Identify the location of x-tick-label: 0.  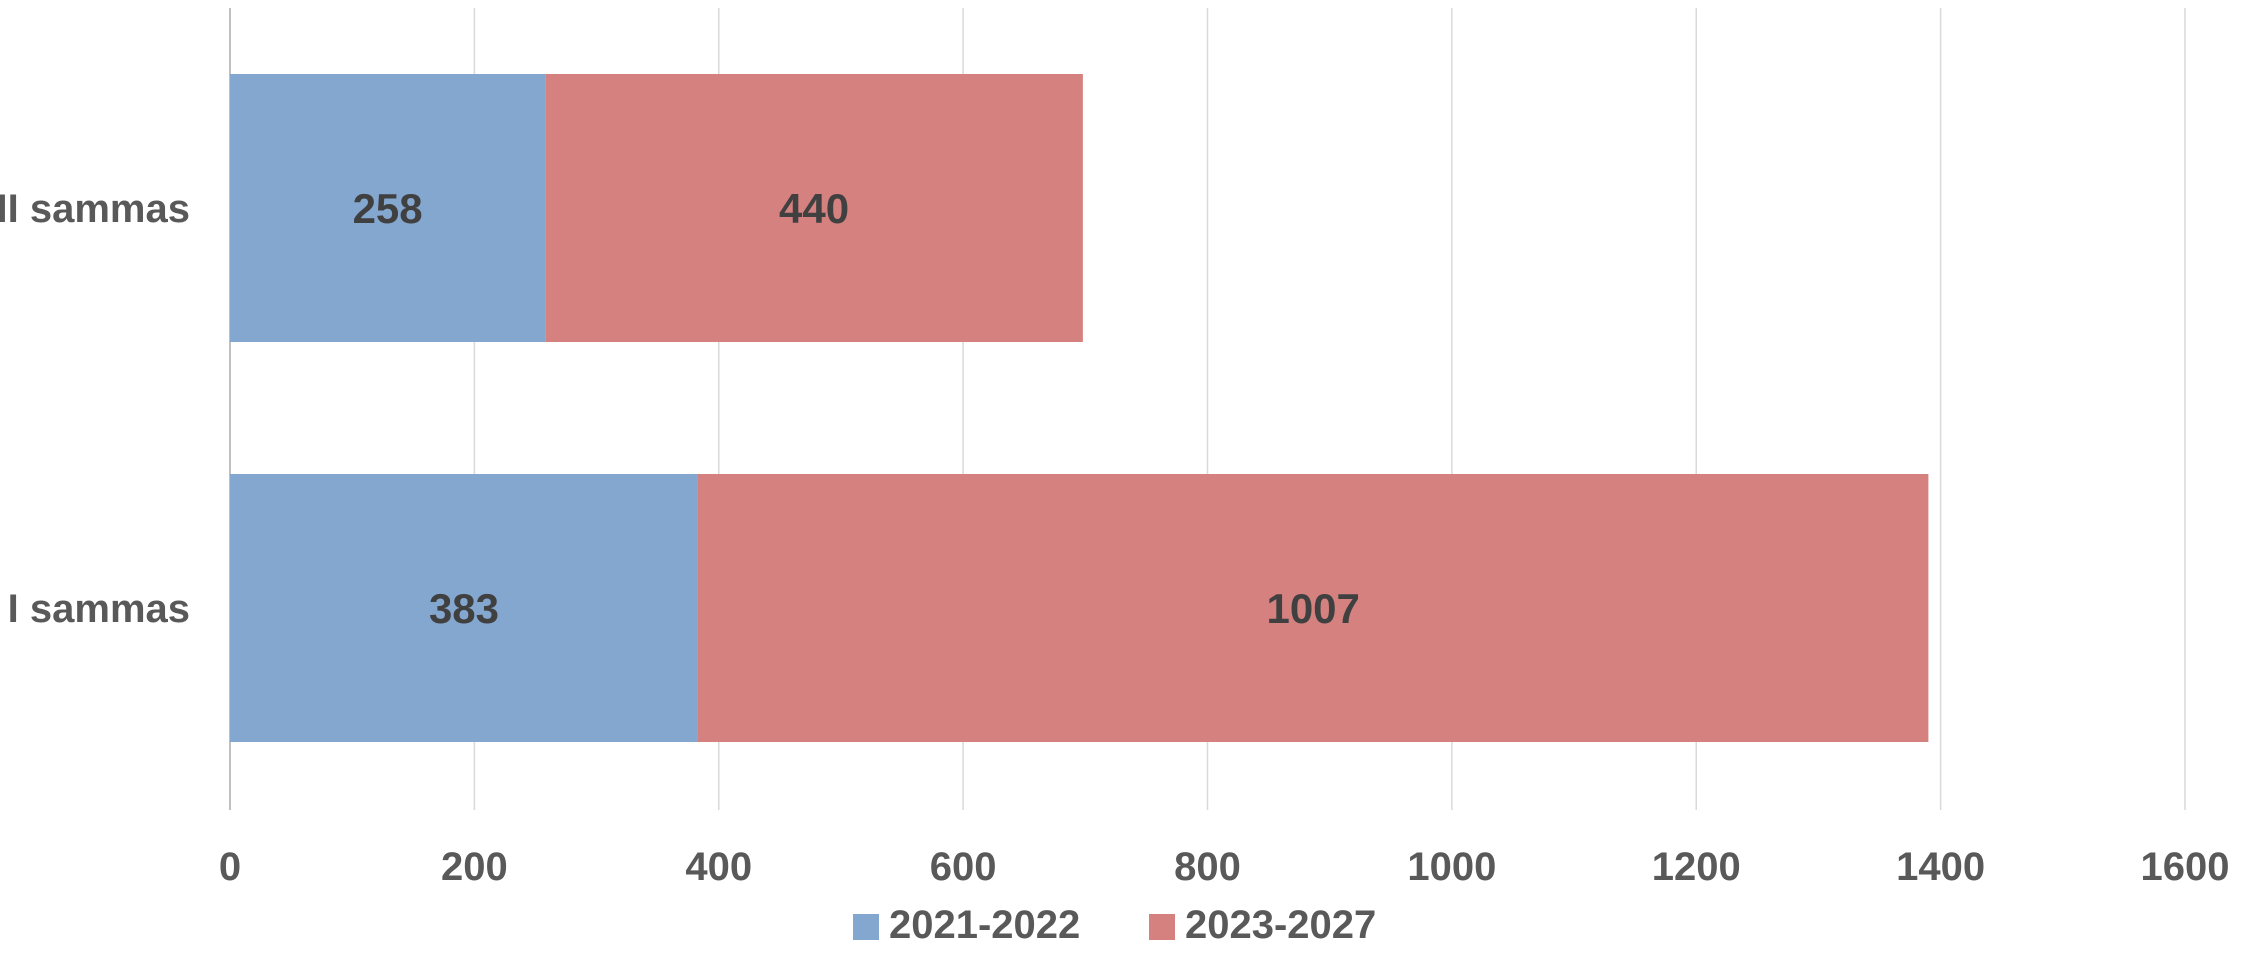
(230, 867).